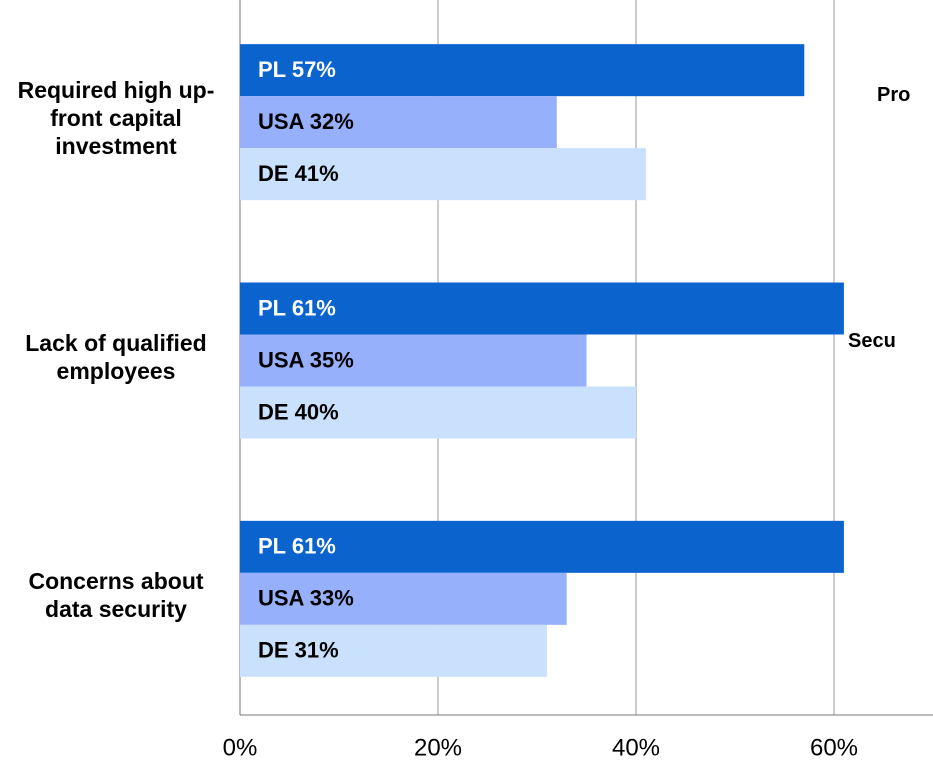 Image resolution: width=933 pixels, height=766 pixels. Describe the element at coordinates (298, 411) in the screenshot. I see `bar-label: DE 40%` at that location.